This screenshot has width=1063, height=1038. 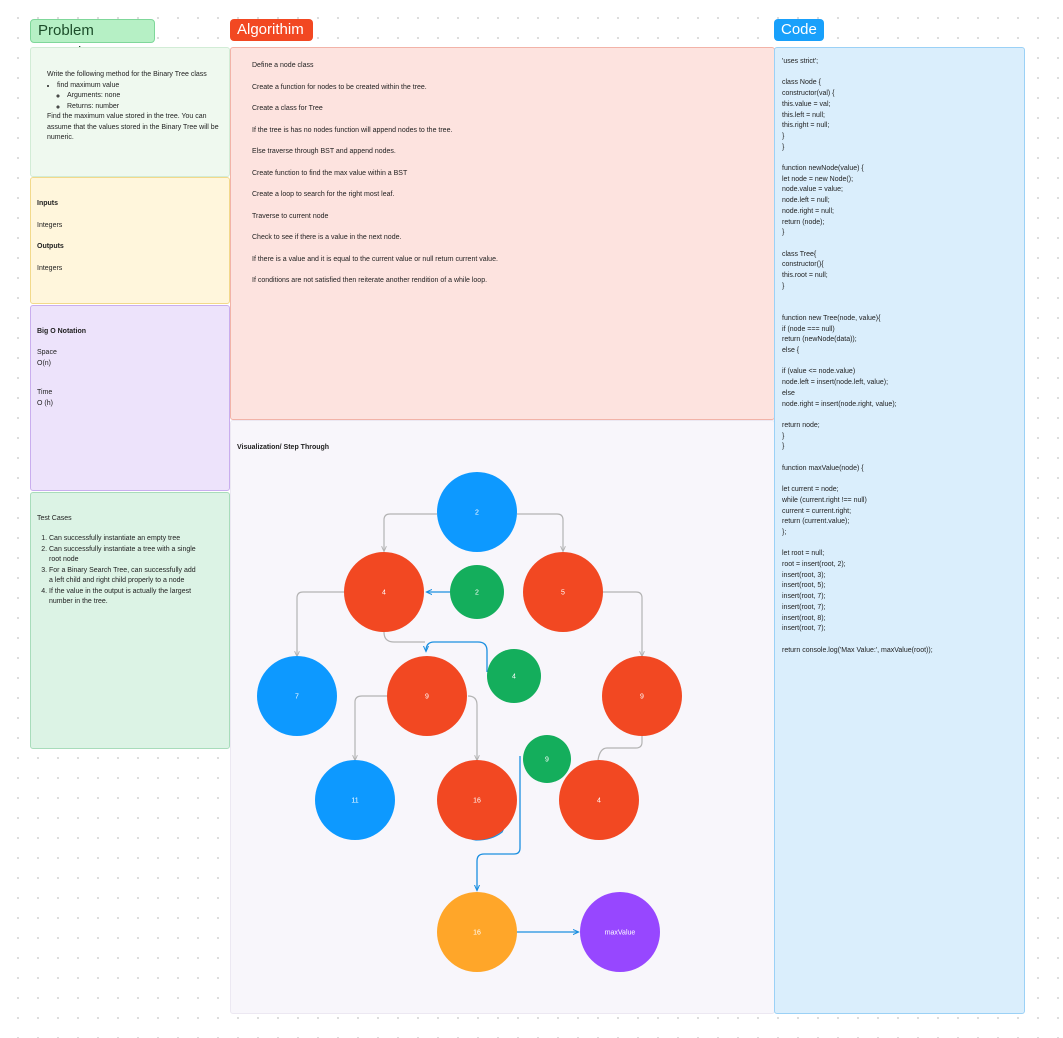 What do you see at coordinates (45, 403) in the screenshot?
I see `time-value: O (h)` at bounding box center [45, 403].